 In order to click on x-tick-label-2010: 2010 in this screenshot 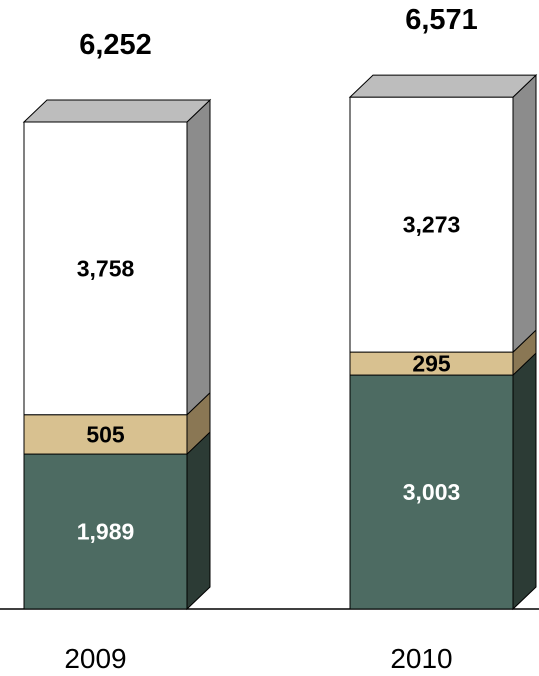, I will do `click(421, 658)`.